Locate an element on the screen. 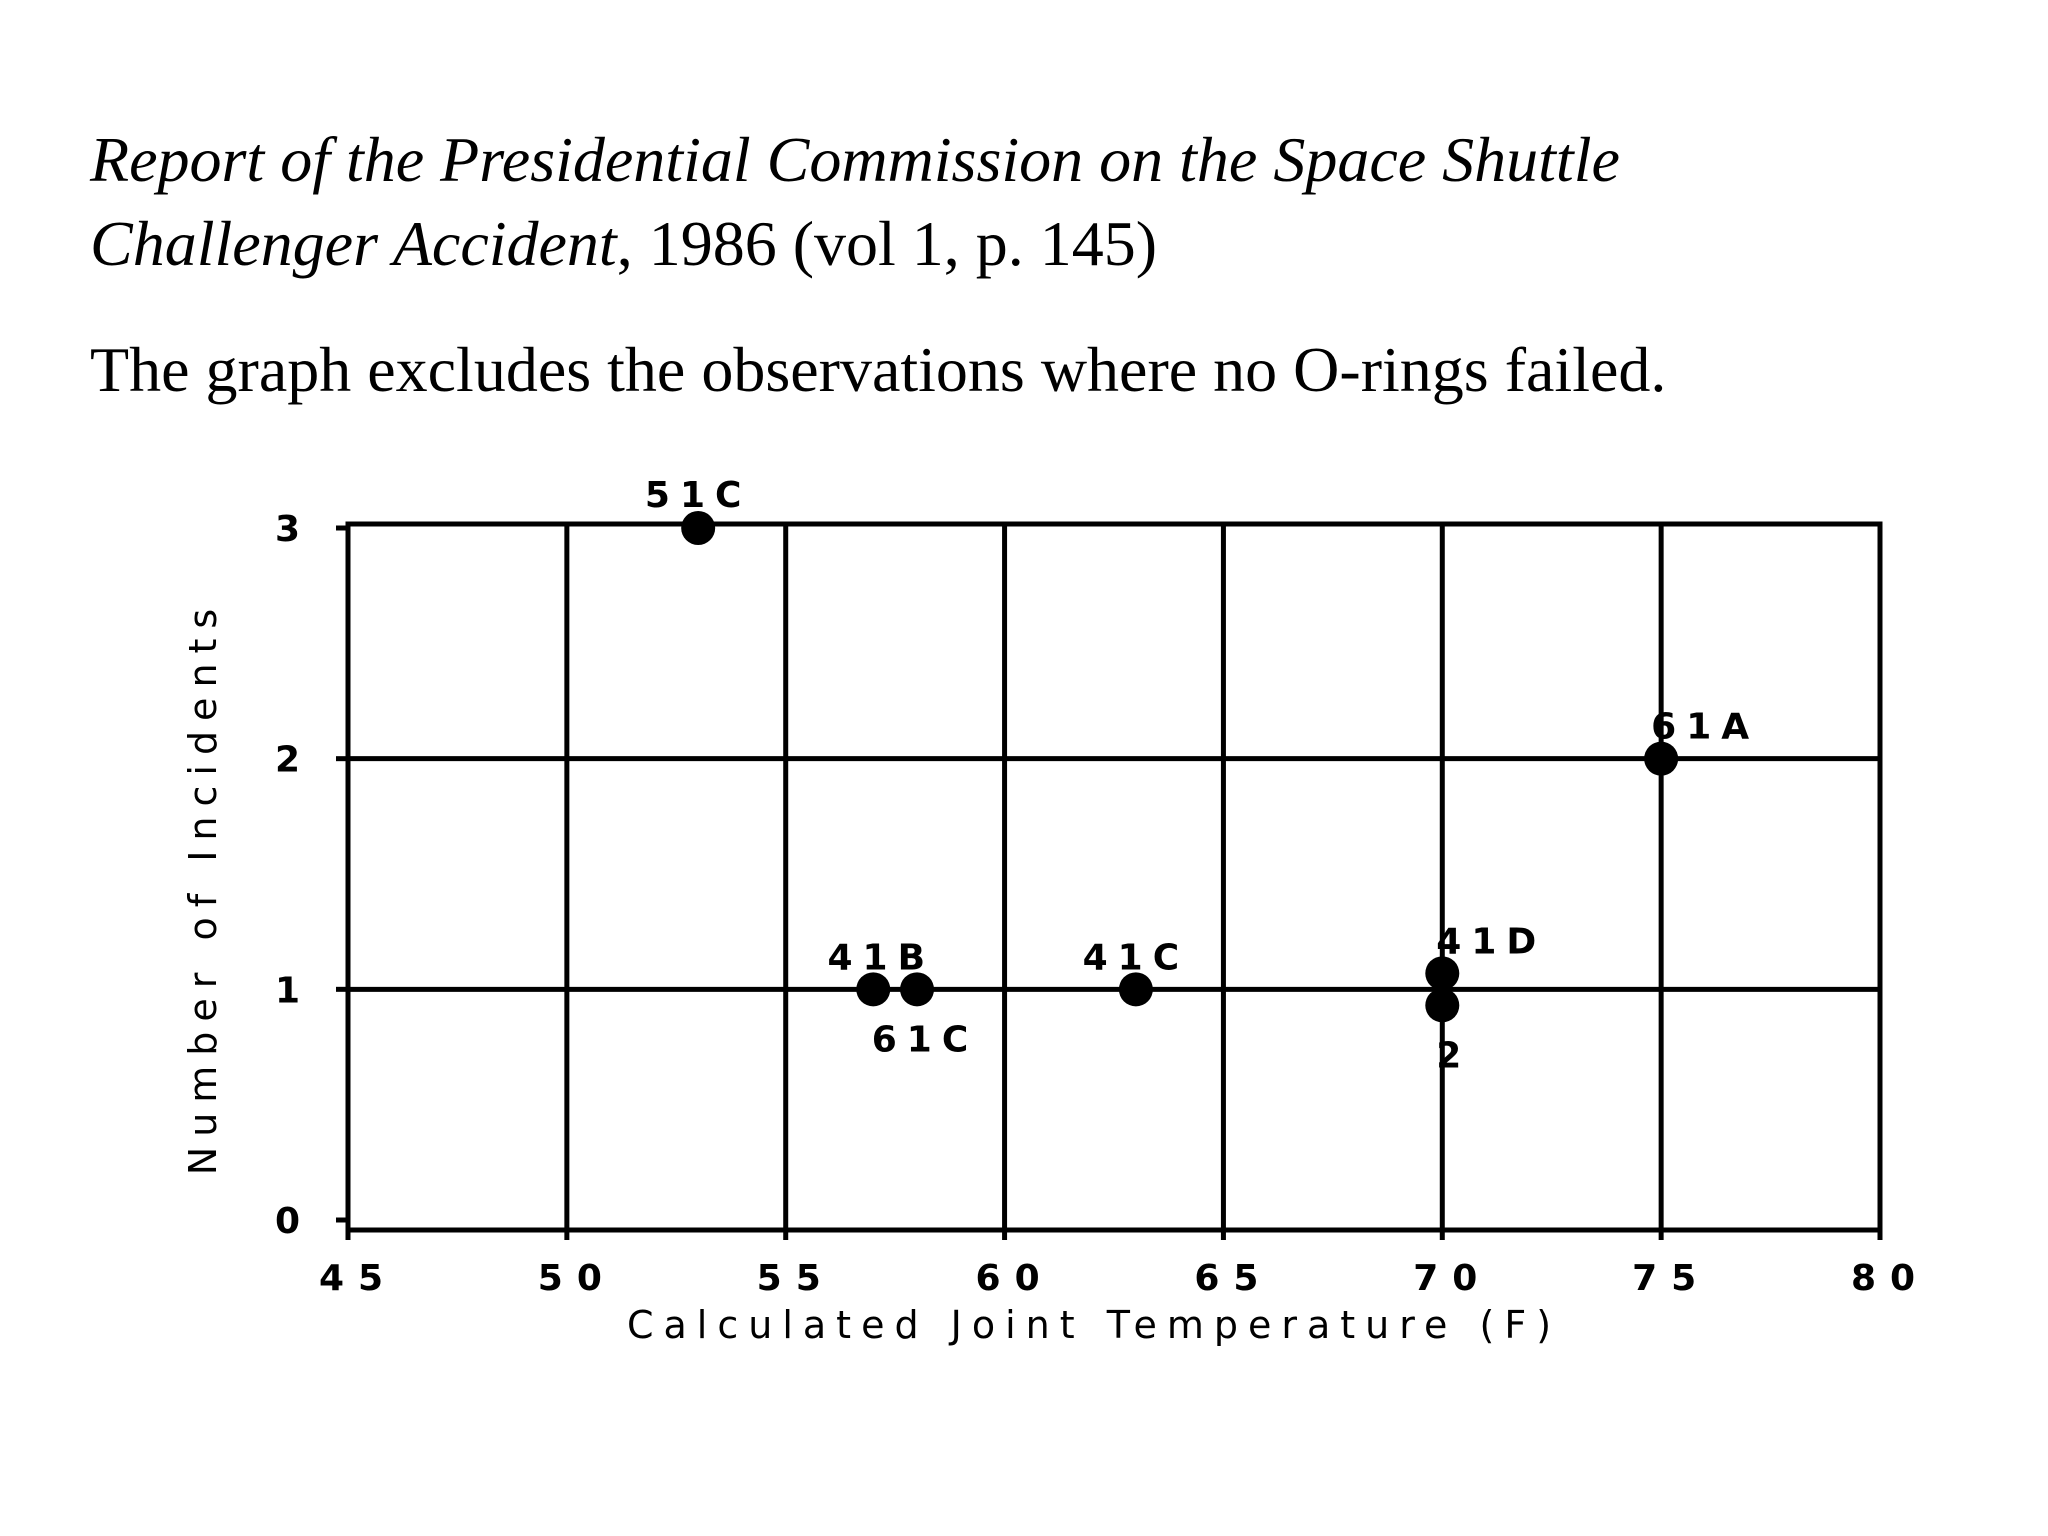  x-tick-label-55: 55 is located at coordinates (796, 1278).